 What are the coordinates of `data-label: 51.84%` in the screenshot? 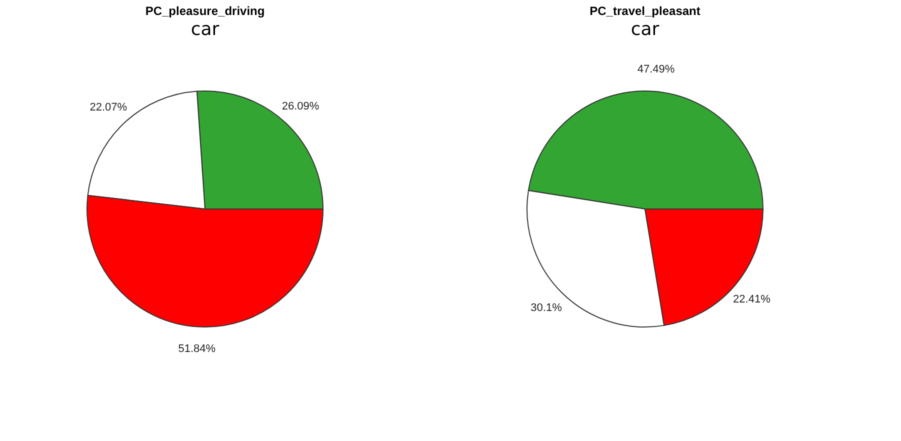 It's located at (197, 348).